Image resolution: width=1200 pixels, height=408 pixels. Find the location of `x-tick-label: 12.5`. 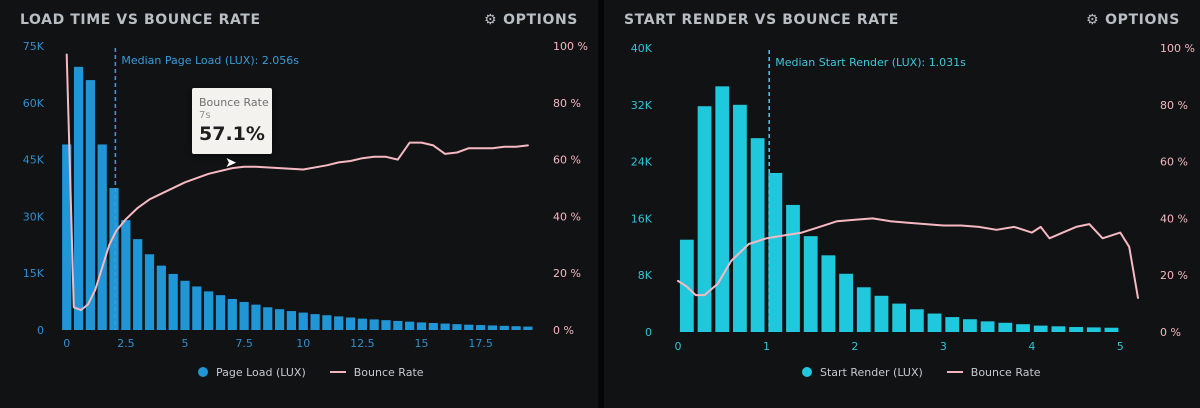

x-tick-label: 12.5 is located at coordinates (362, 343).